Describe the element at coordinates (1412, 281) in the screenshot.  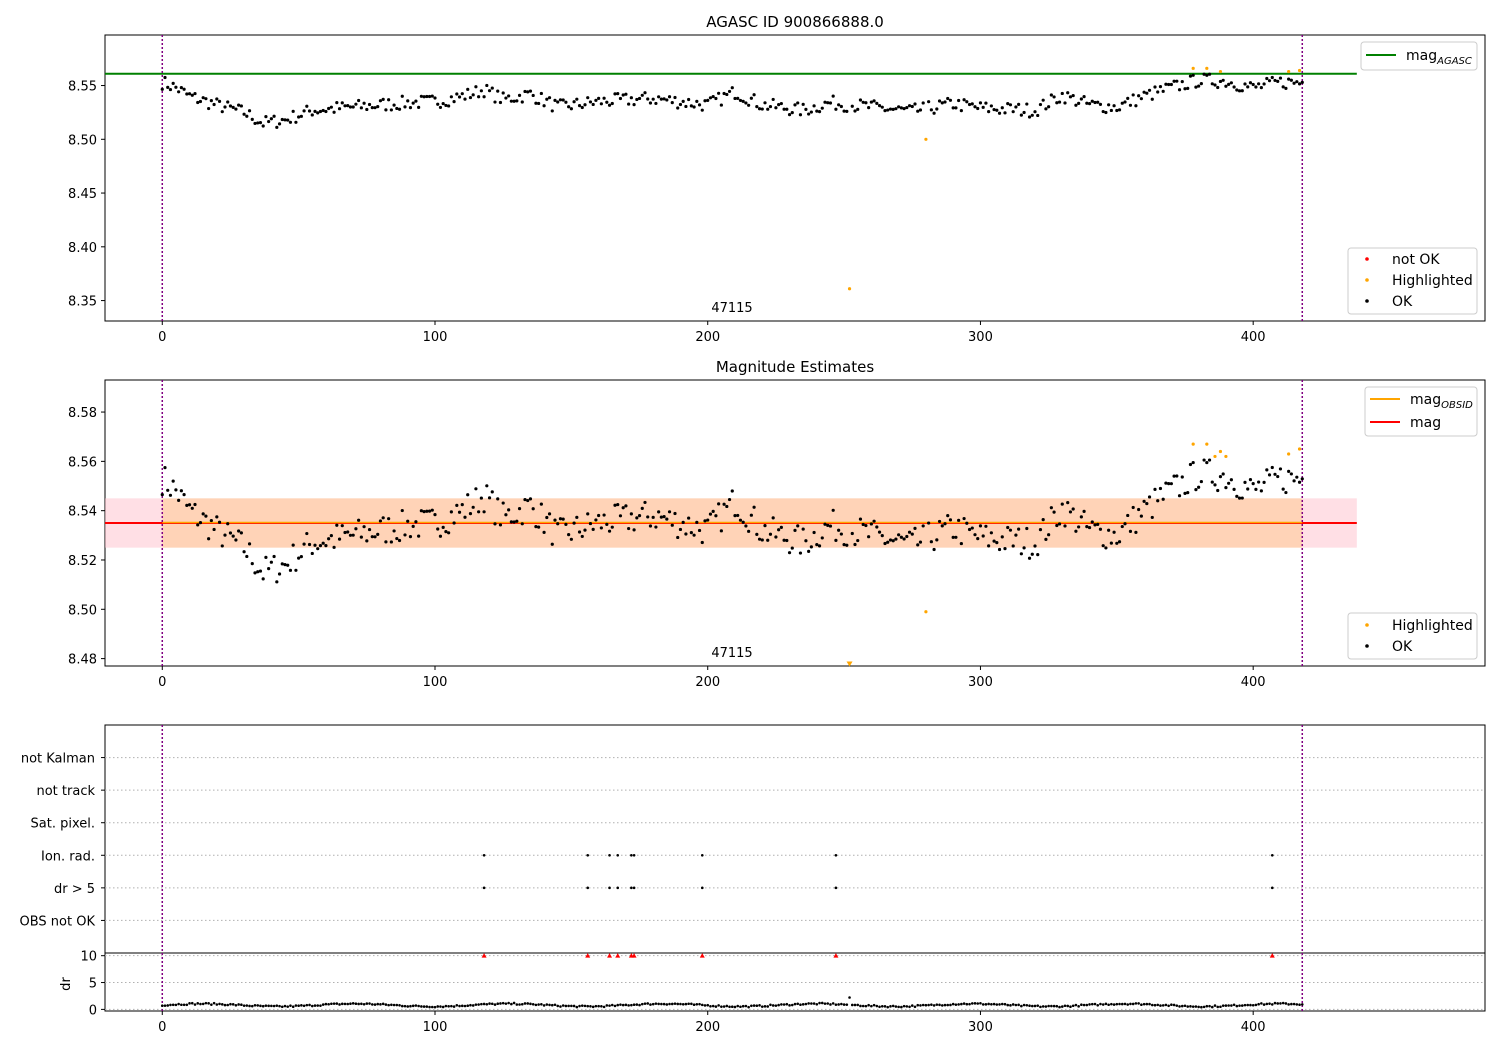
I see `panel-agasc-legend-bottom: not OK Highlighted OK` at that location.